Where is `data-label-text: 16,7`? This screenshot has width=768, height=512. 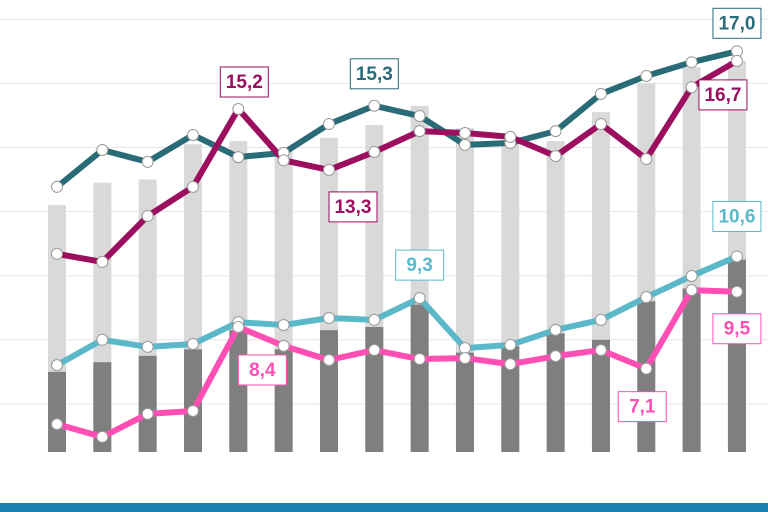
data-label-text: 16,7 is located at coordinates (722, 95).